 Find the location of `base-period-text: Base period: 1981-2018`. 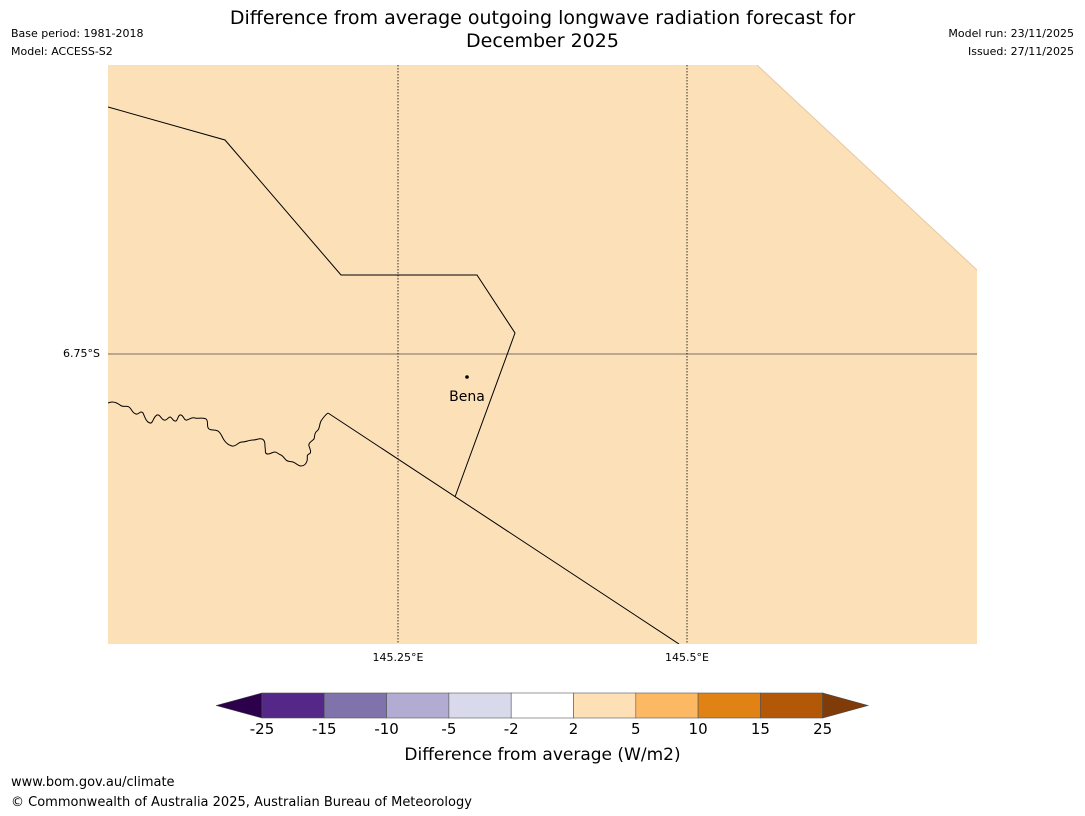

base-period-text: Base period: 1981-2018 is located at coordinates (77, 33).